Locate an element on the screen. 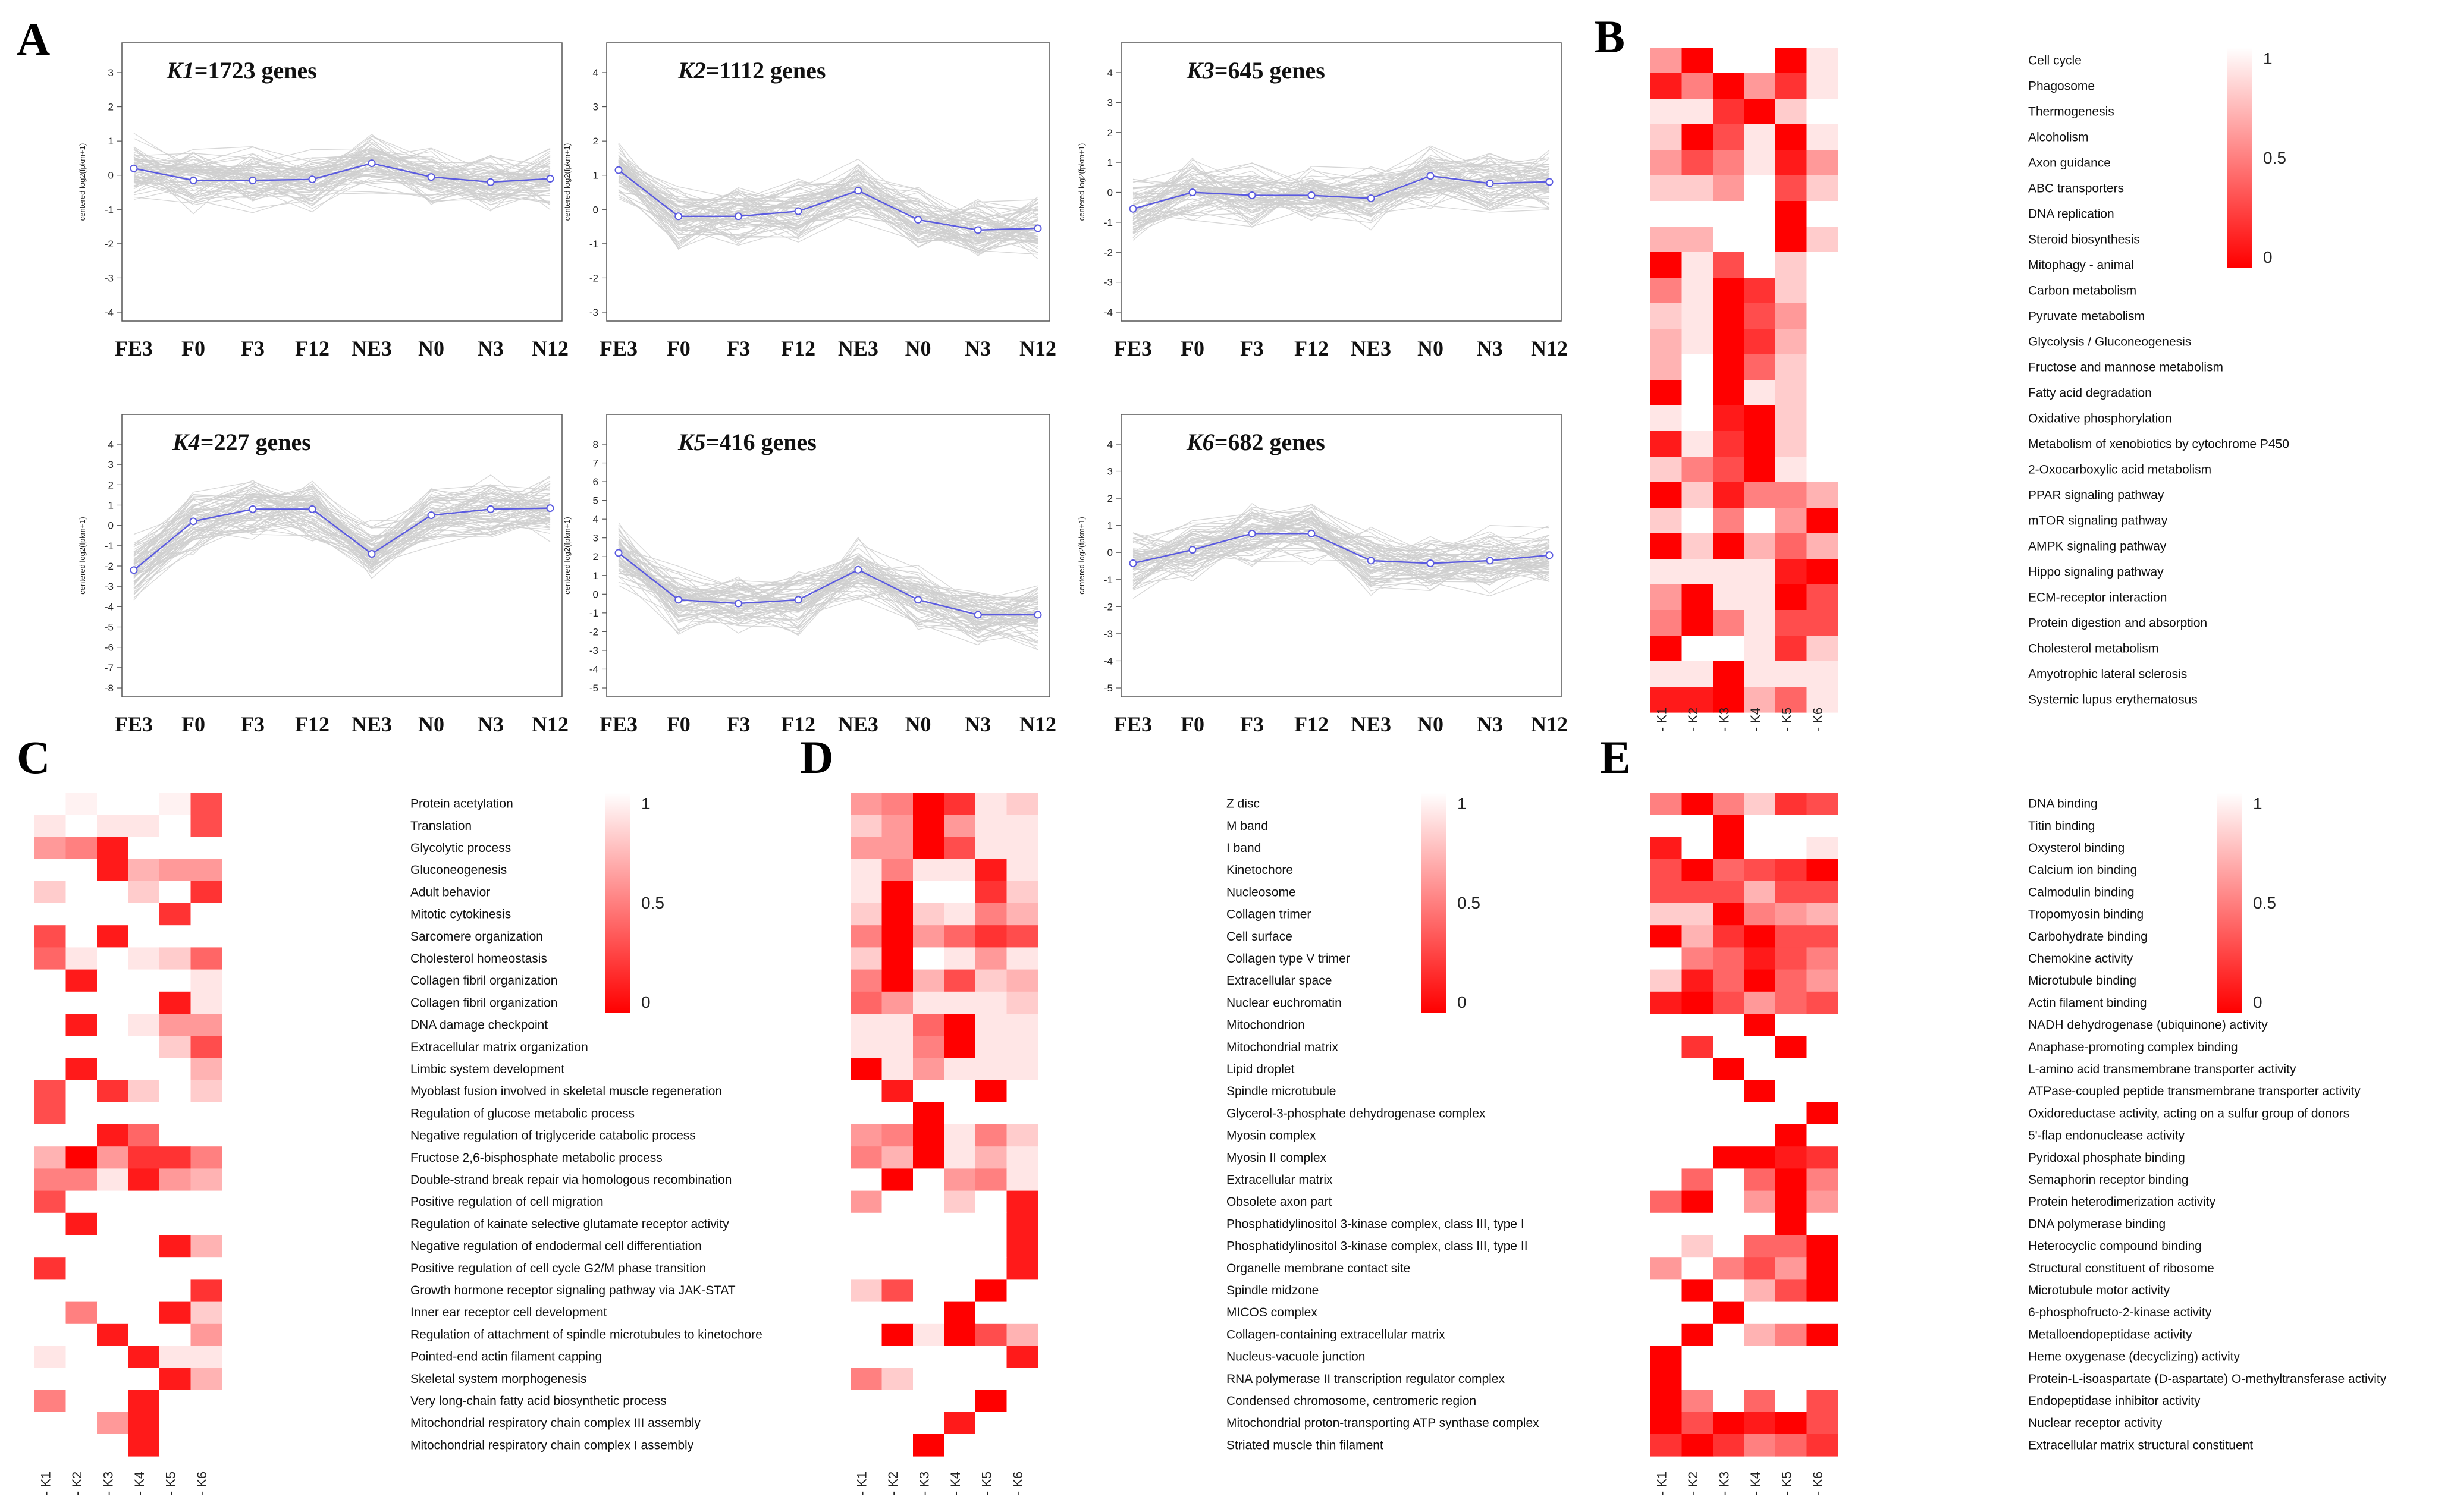 The height and width of the screenshot is (1512, 2454). chart-title-k: K6 is located at coordinates (1200, 442).